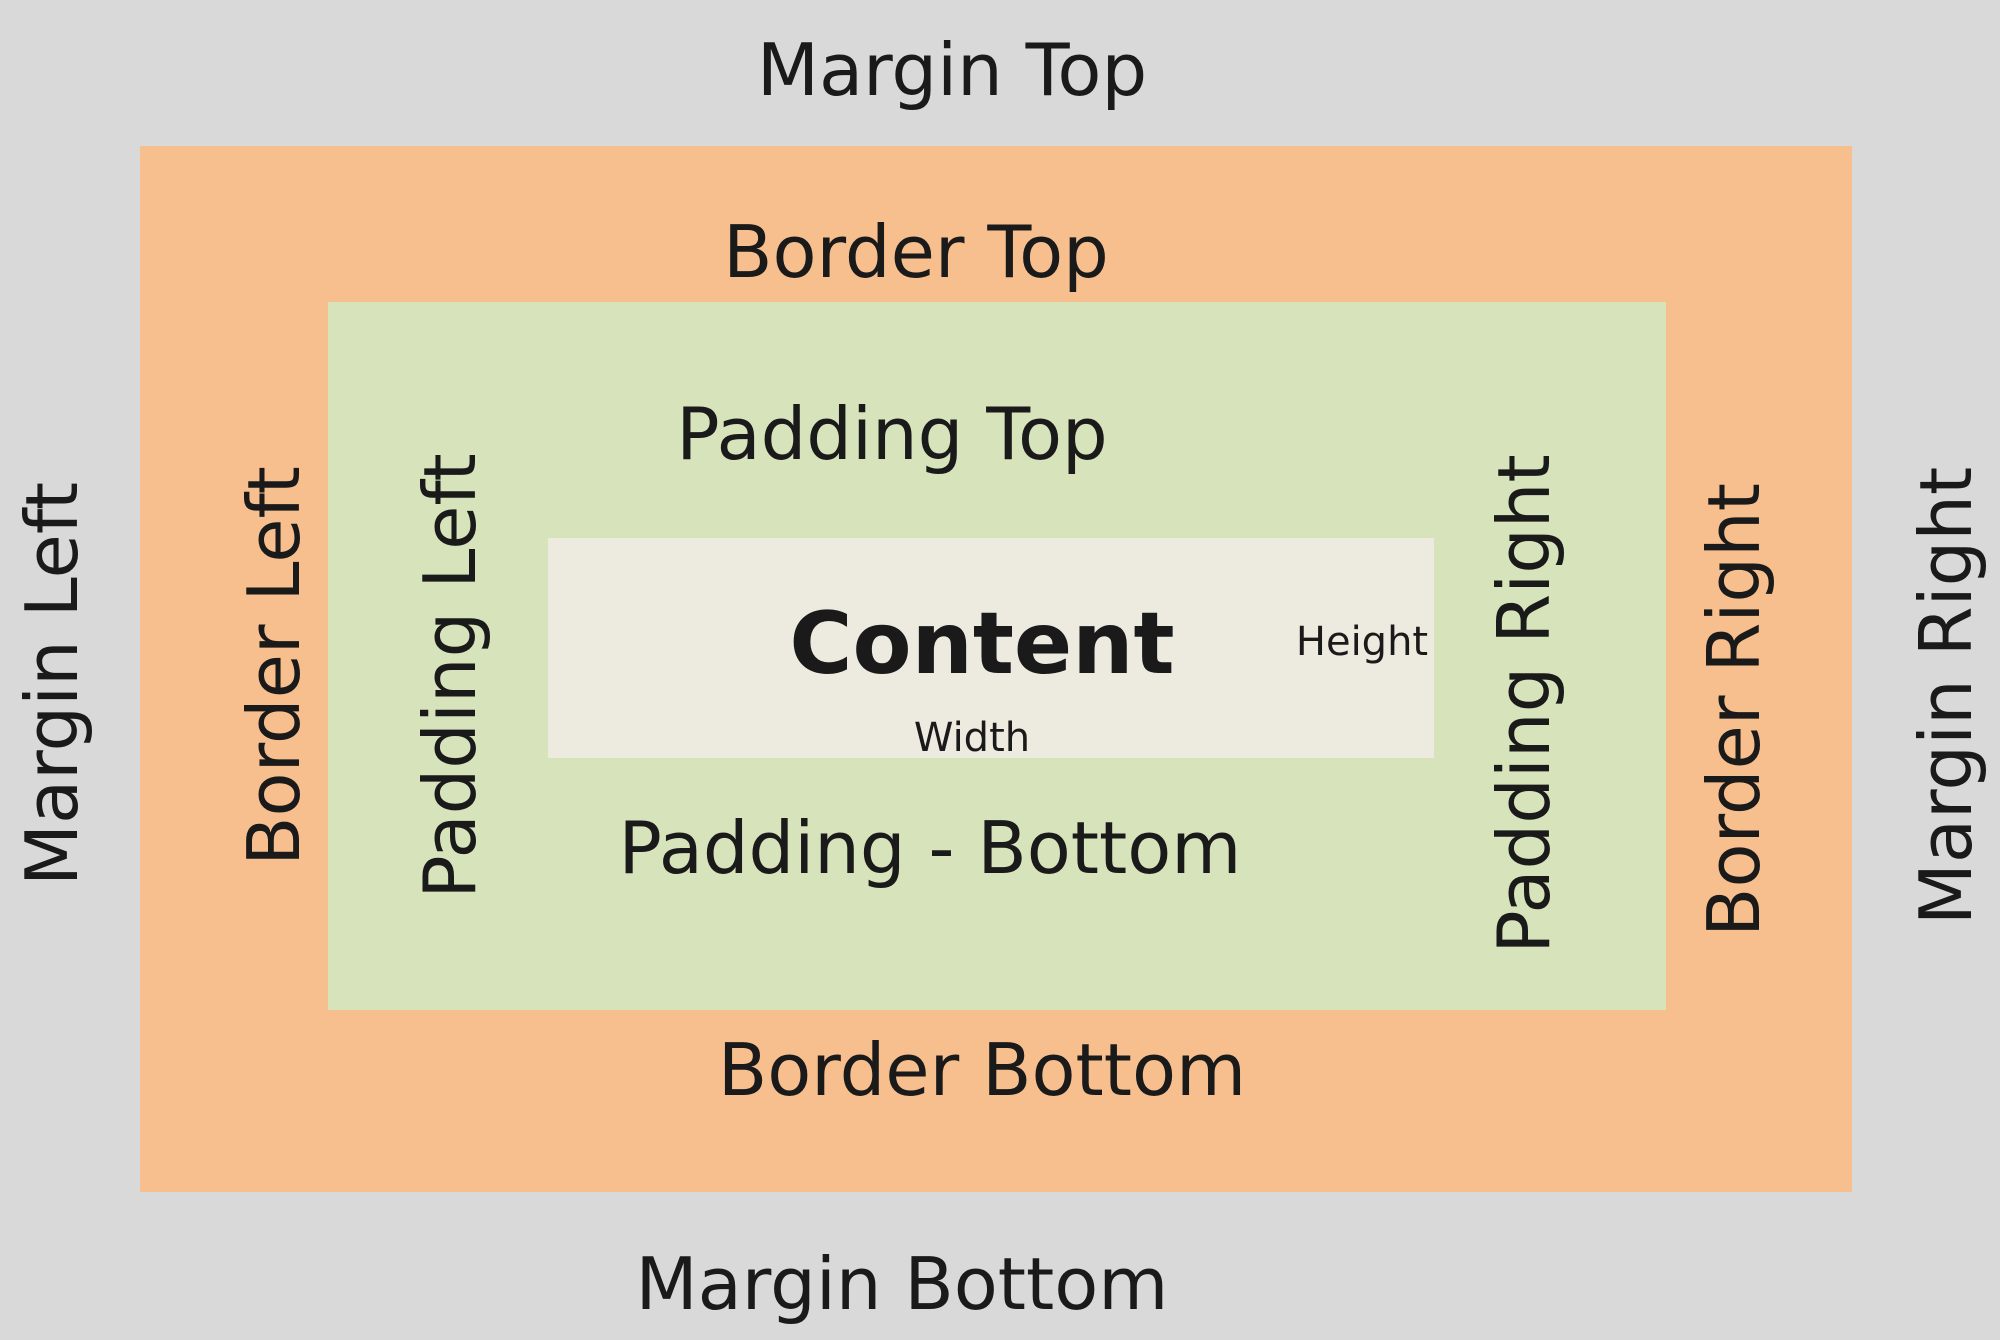 Image resolution: width=2000 pixels, height=1340 pixels. I want to click on margin-bottom-label: Margin Bottom, so click(902, 1284).